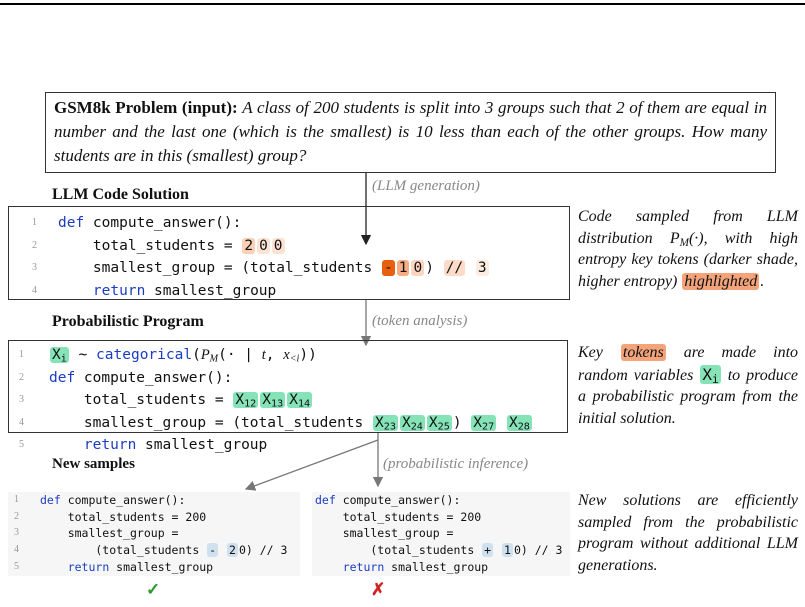 Image resolution: width=805 pixels, height=607 pixels. Describe the element at coordinates (416, 427) in the screenshot. I see `subscript: 24` at that location.